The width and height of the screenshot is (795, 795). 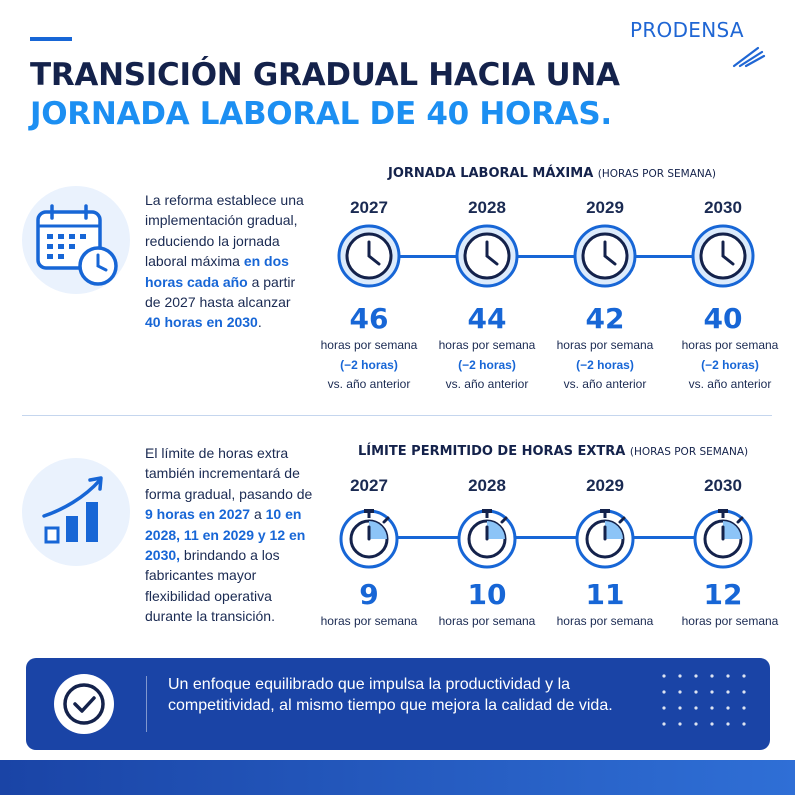 I want to click on hours-value: 40, so click(x=723, y=318).